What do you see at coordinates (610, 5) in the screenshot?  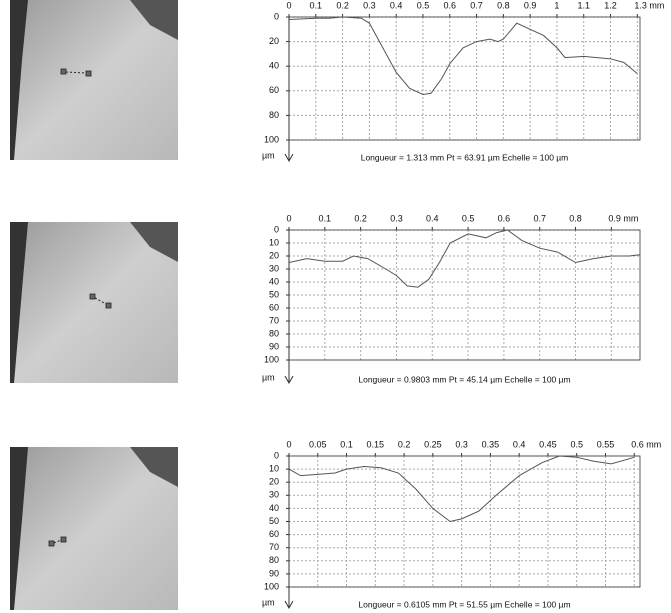 I see `x-tick-label: 1.2` at bounding box center [610, 5].